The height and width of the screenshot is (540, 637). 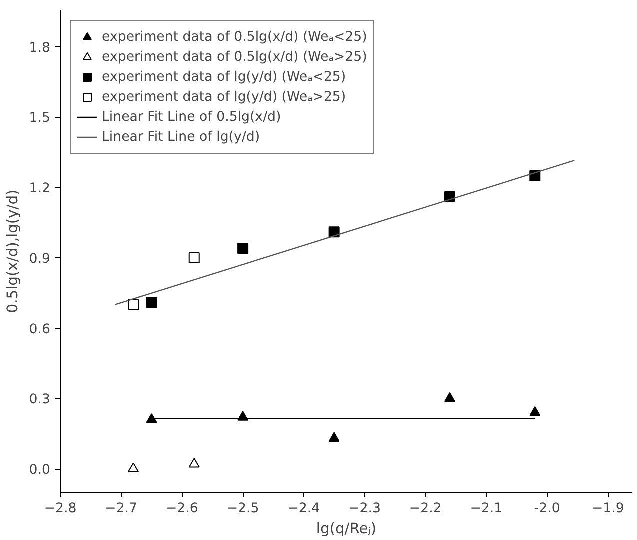 What do you see at coordinates (121, 509) in the screenshot?
I see `x-tick-label: −2.7` at bounding box center [121, 509].